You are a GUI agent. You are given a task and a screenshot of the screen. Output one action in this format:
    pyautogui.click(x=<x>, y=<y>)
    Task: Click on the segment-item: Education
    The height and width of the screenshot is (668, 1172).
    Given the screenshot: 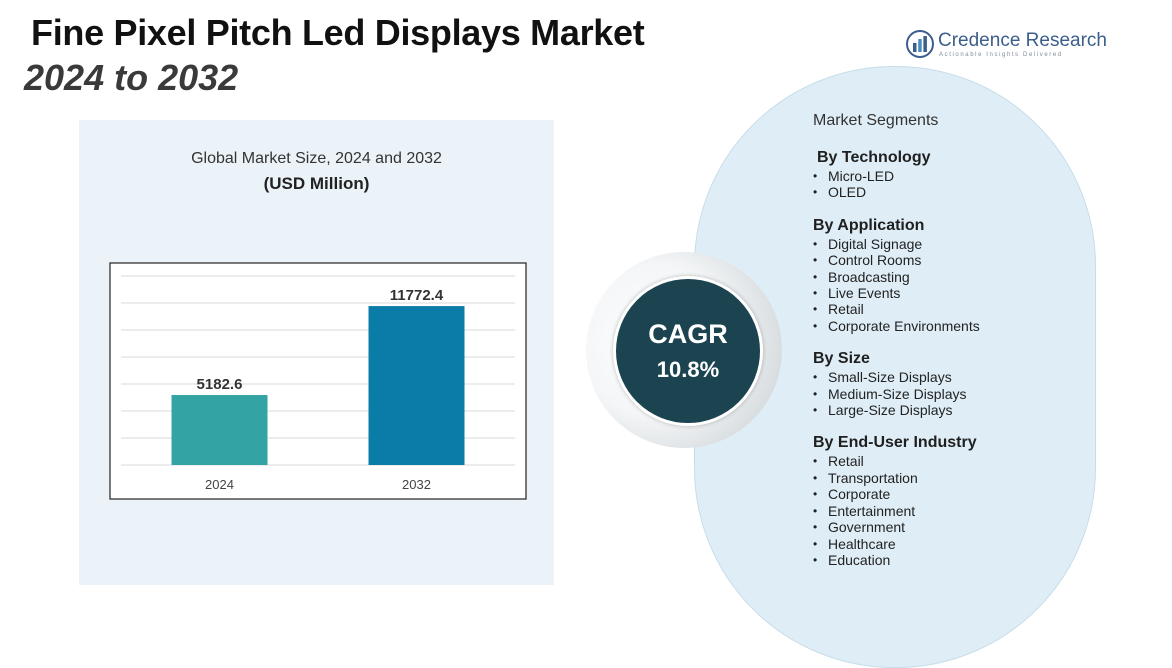 What is the action you would take?
    pyautogui.click(x=963, y=560)
    